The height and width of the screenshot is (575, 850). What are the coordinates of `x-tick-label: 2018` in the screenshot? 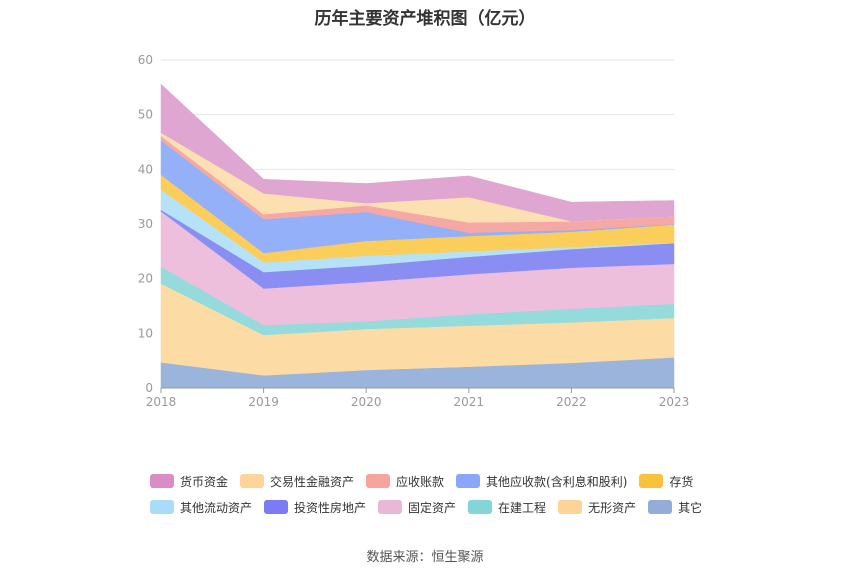 It's located at (161, 402).